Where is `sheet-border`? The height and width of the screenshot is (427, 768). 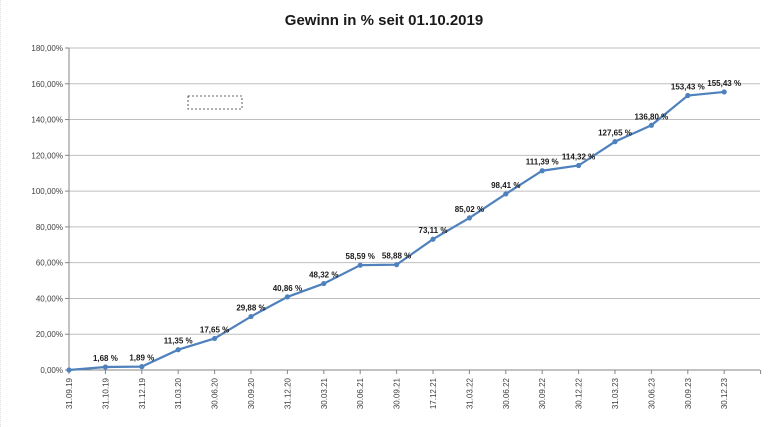
sheet-border is located at coordinates (1, 213).